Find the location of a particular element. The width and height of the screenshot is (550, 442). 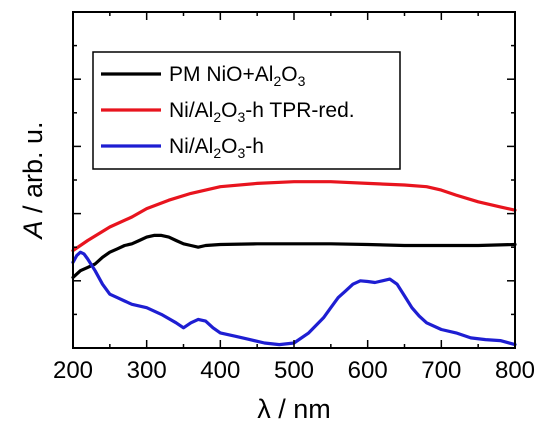

legend-label-3: Ni/Al2O3-h is located at coordinates (216, 148).